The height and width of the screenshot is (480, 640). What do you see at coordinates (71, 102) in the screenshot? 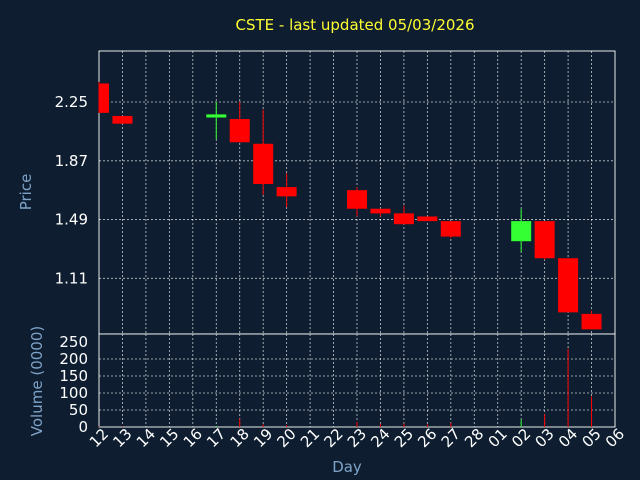
I see `price-tick-label: 2.25` at bounding box center [71, 102].